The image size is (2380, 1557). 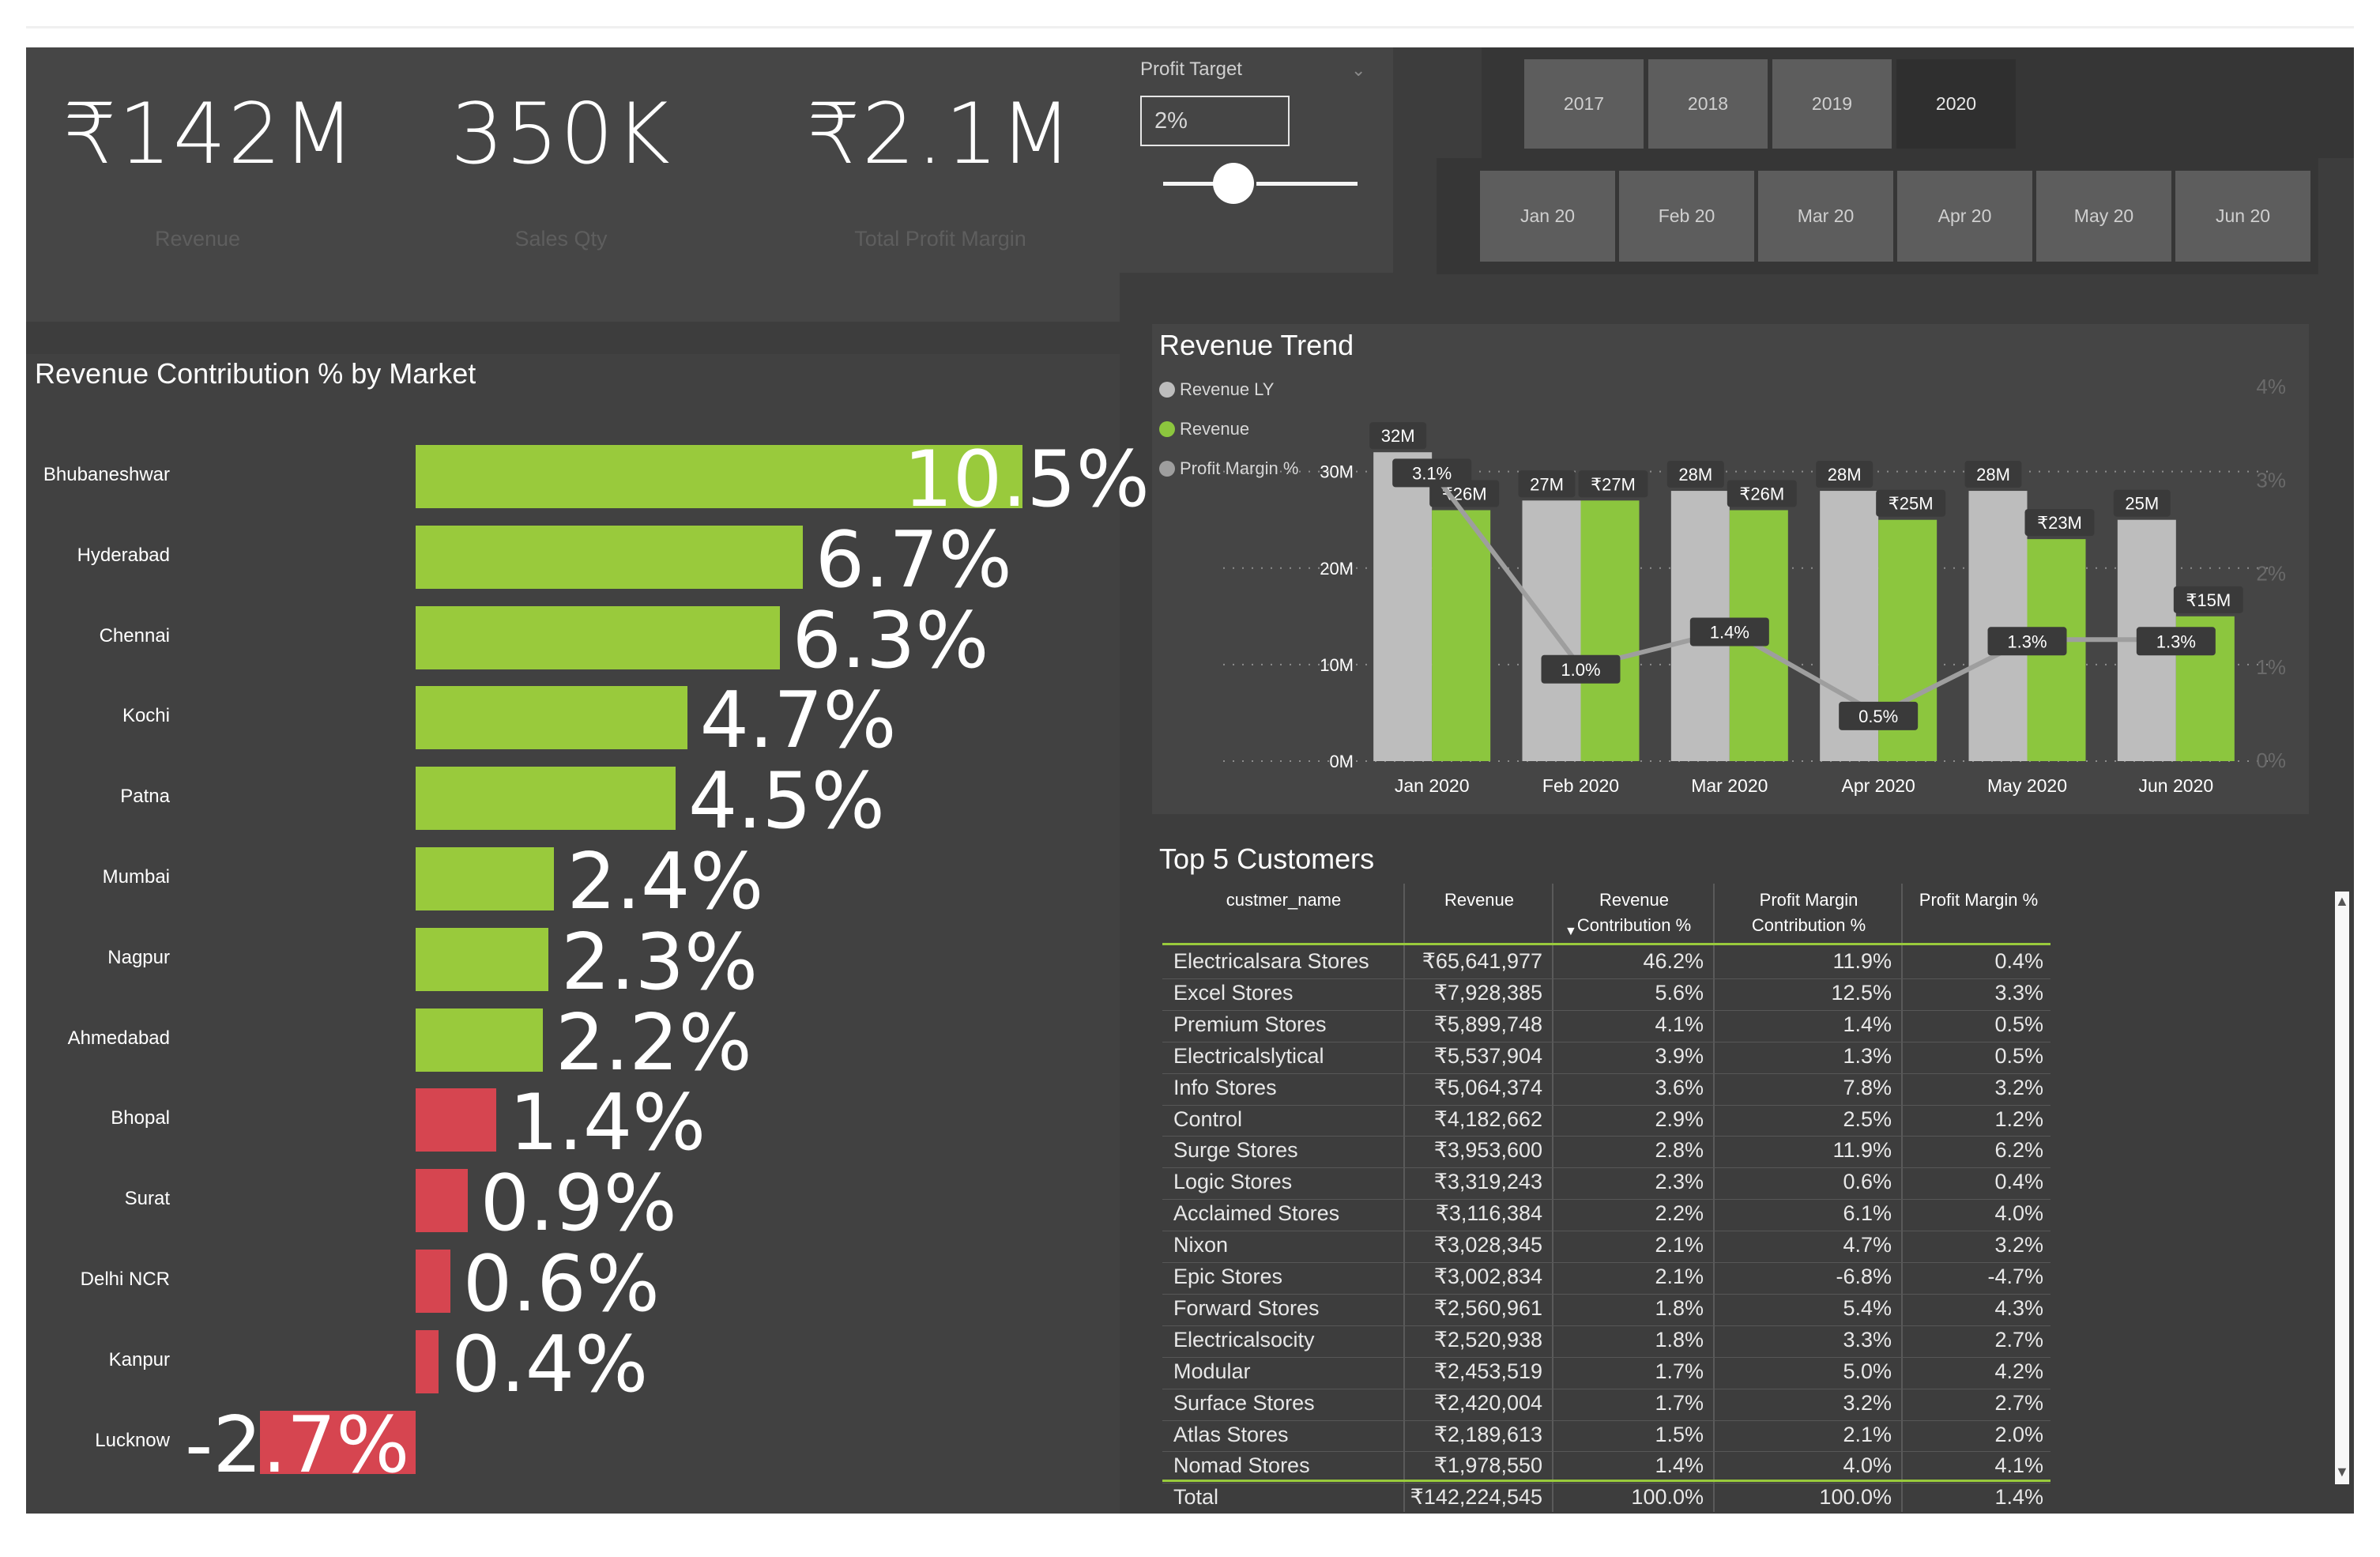 I want to click on table-cell: 4.0%, so click(x=1867, y=1465).